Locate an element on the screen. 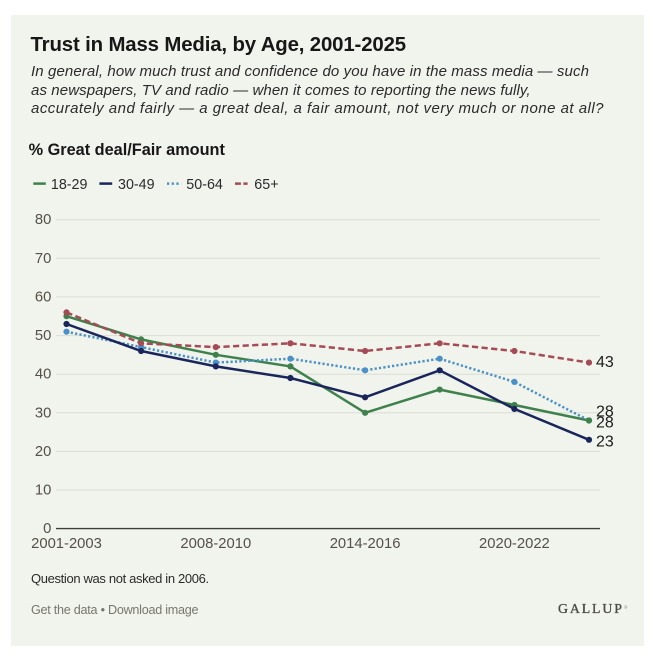 The image size is (656, 655). svg-text: 70 is located at coordinates (43, 259).